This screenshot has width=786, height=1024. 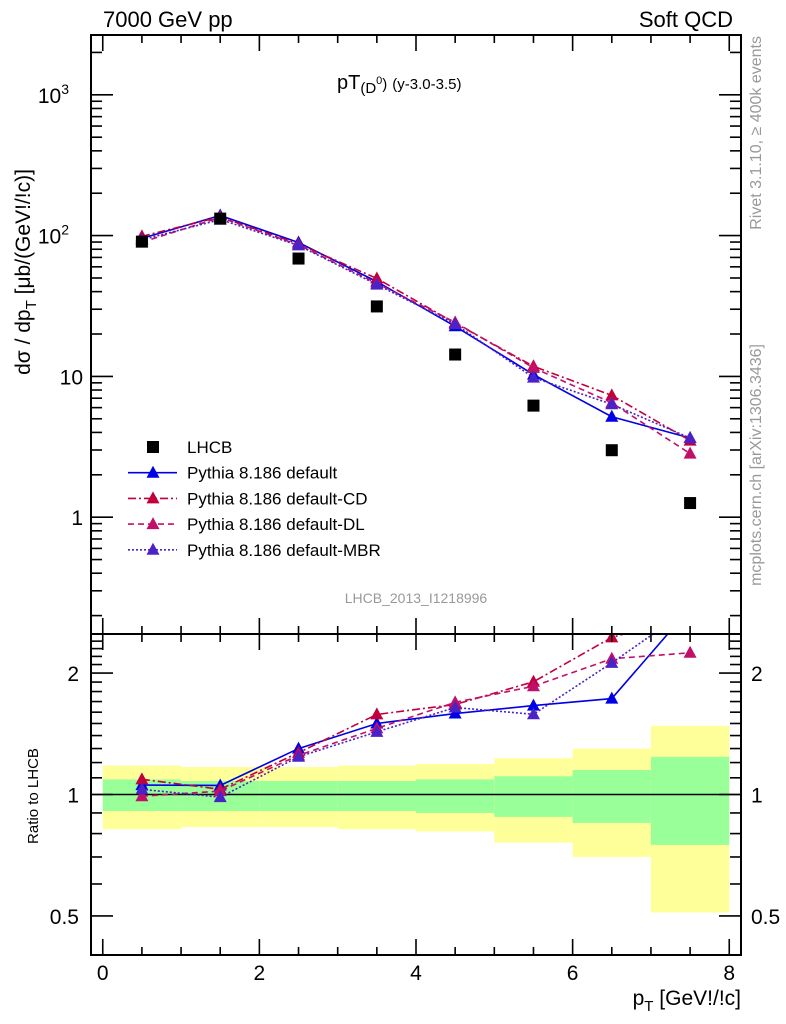 I want to click on ratio-line-cd, so click(x=384, y=712).